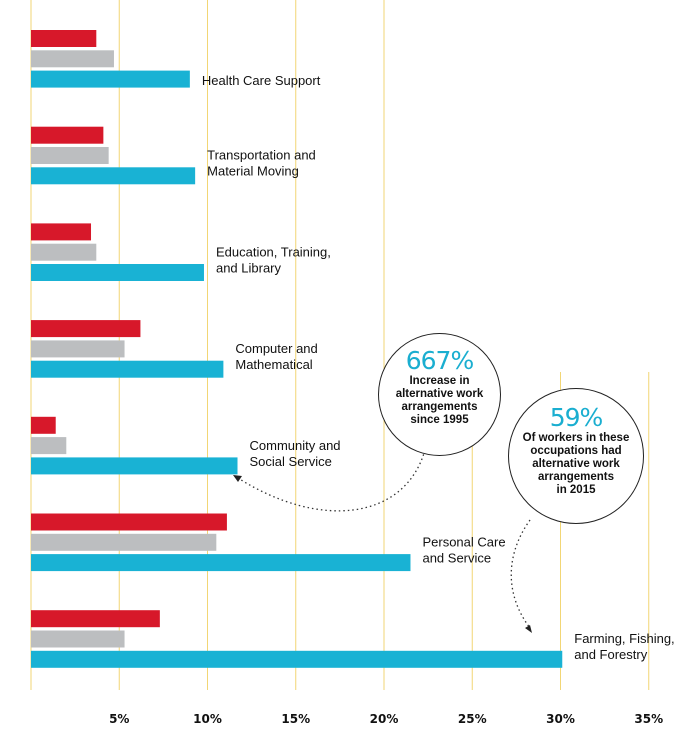 Image resolution: width=693 pixels, height=743 pixels. I want to click on category-label-5-line-1: Community and, so click(295, 445).